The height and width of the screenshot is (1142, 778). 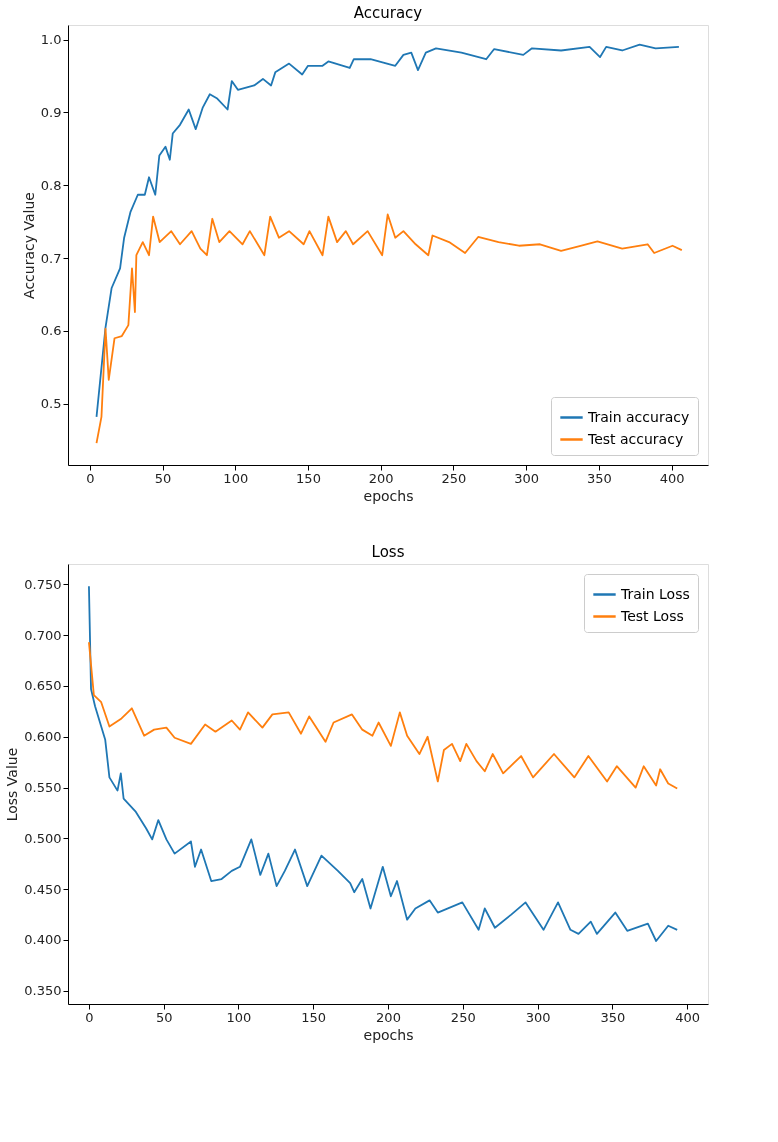 What do you see at coordinates (51, 331) in the screenshot?
I see `y-tick-label: 0.6` at bounding box center [51, 331].